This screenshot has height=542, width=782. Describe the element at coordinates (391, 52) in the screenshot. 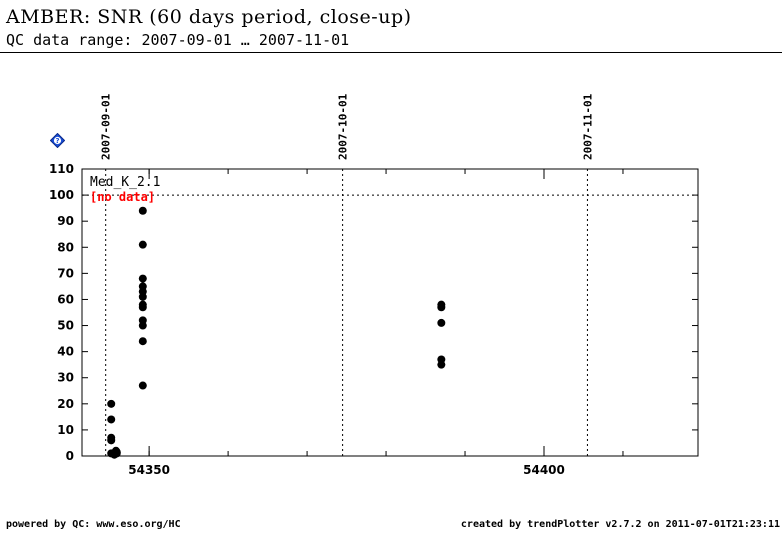

I see `header-divider` at that location.